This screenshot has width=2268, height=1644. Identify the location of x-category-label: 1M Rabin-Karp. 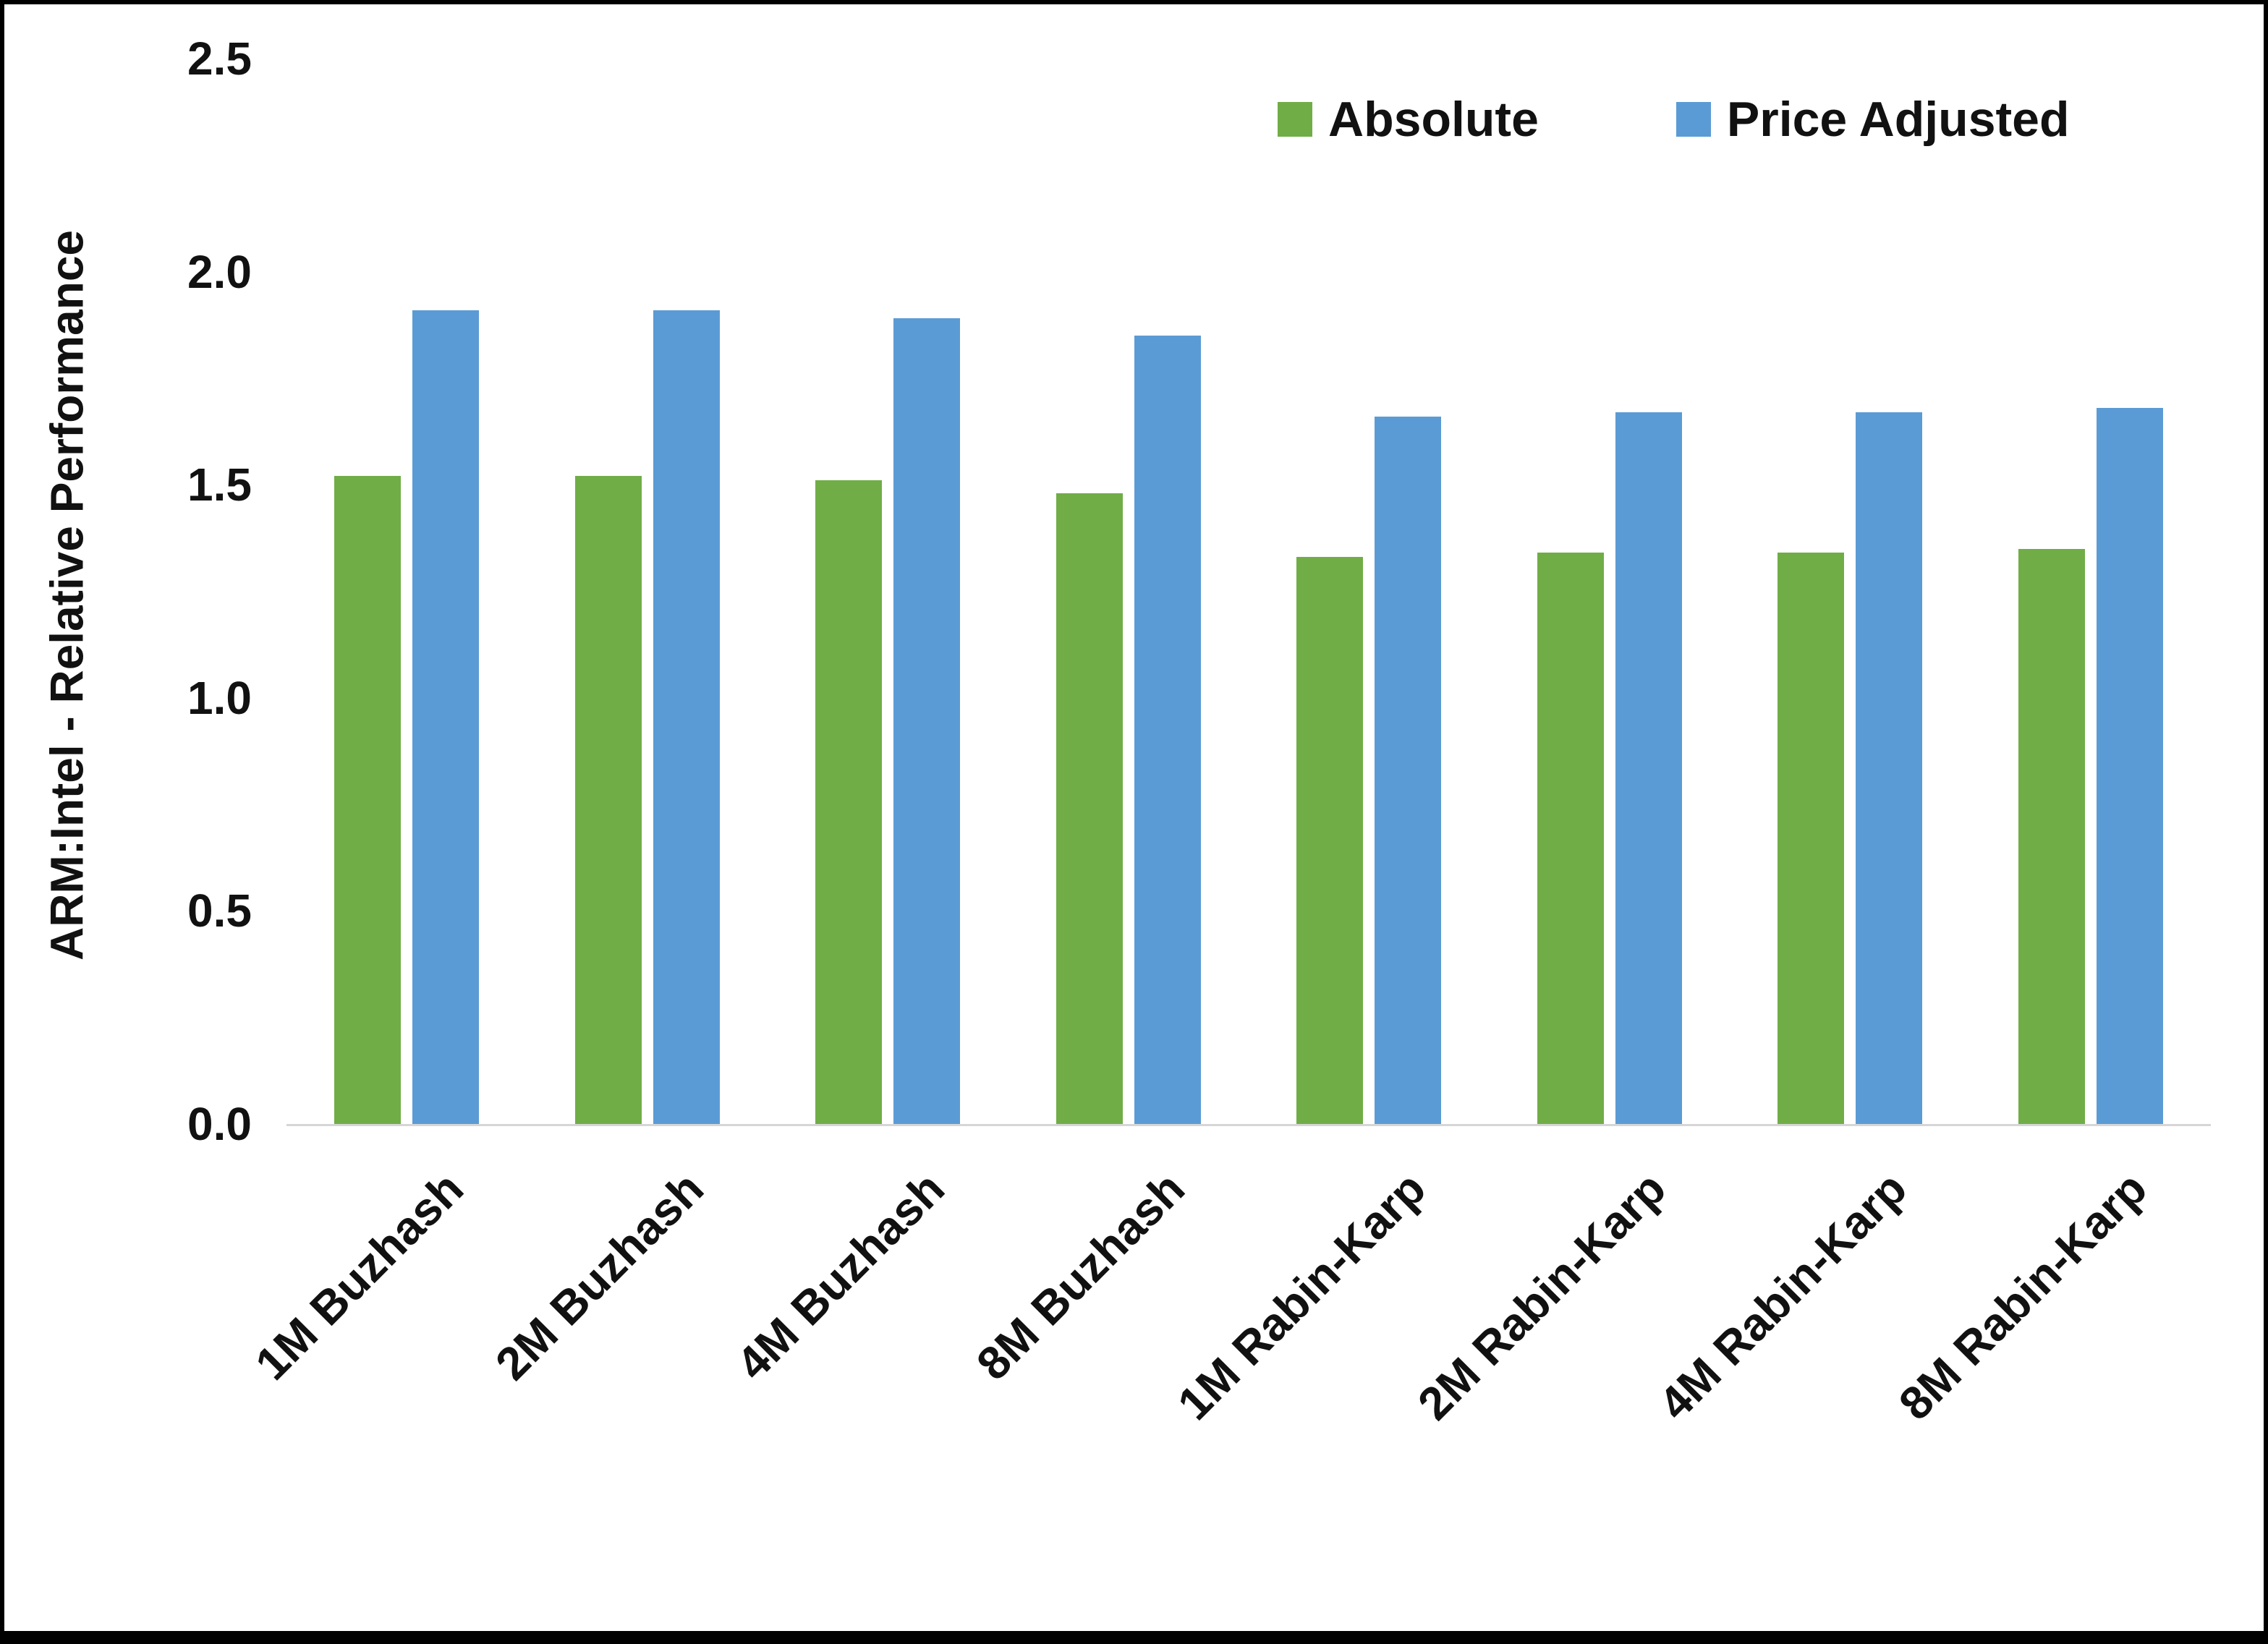
(1301, 1296).